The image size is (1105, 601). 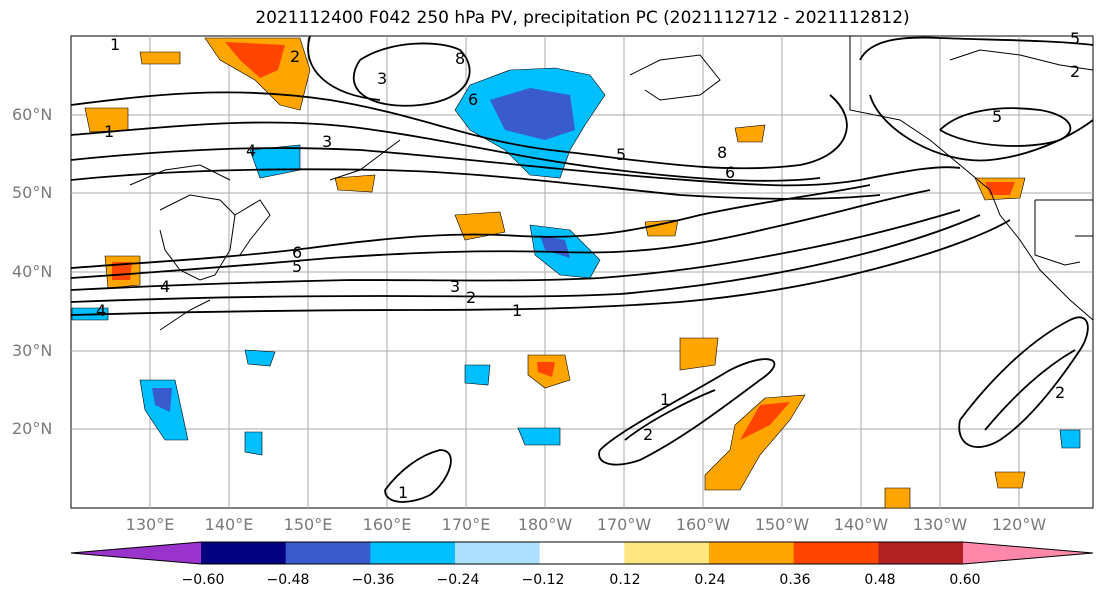 I want to click on colorbar-tick-label: 0.36, so click(x=795, y=580).